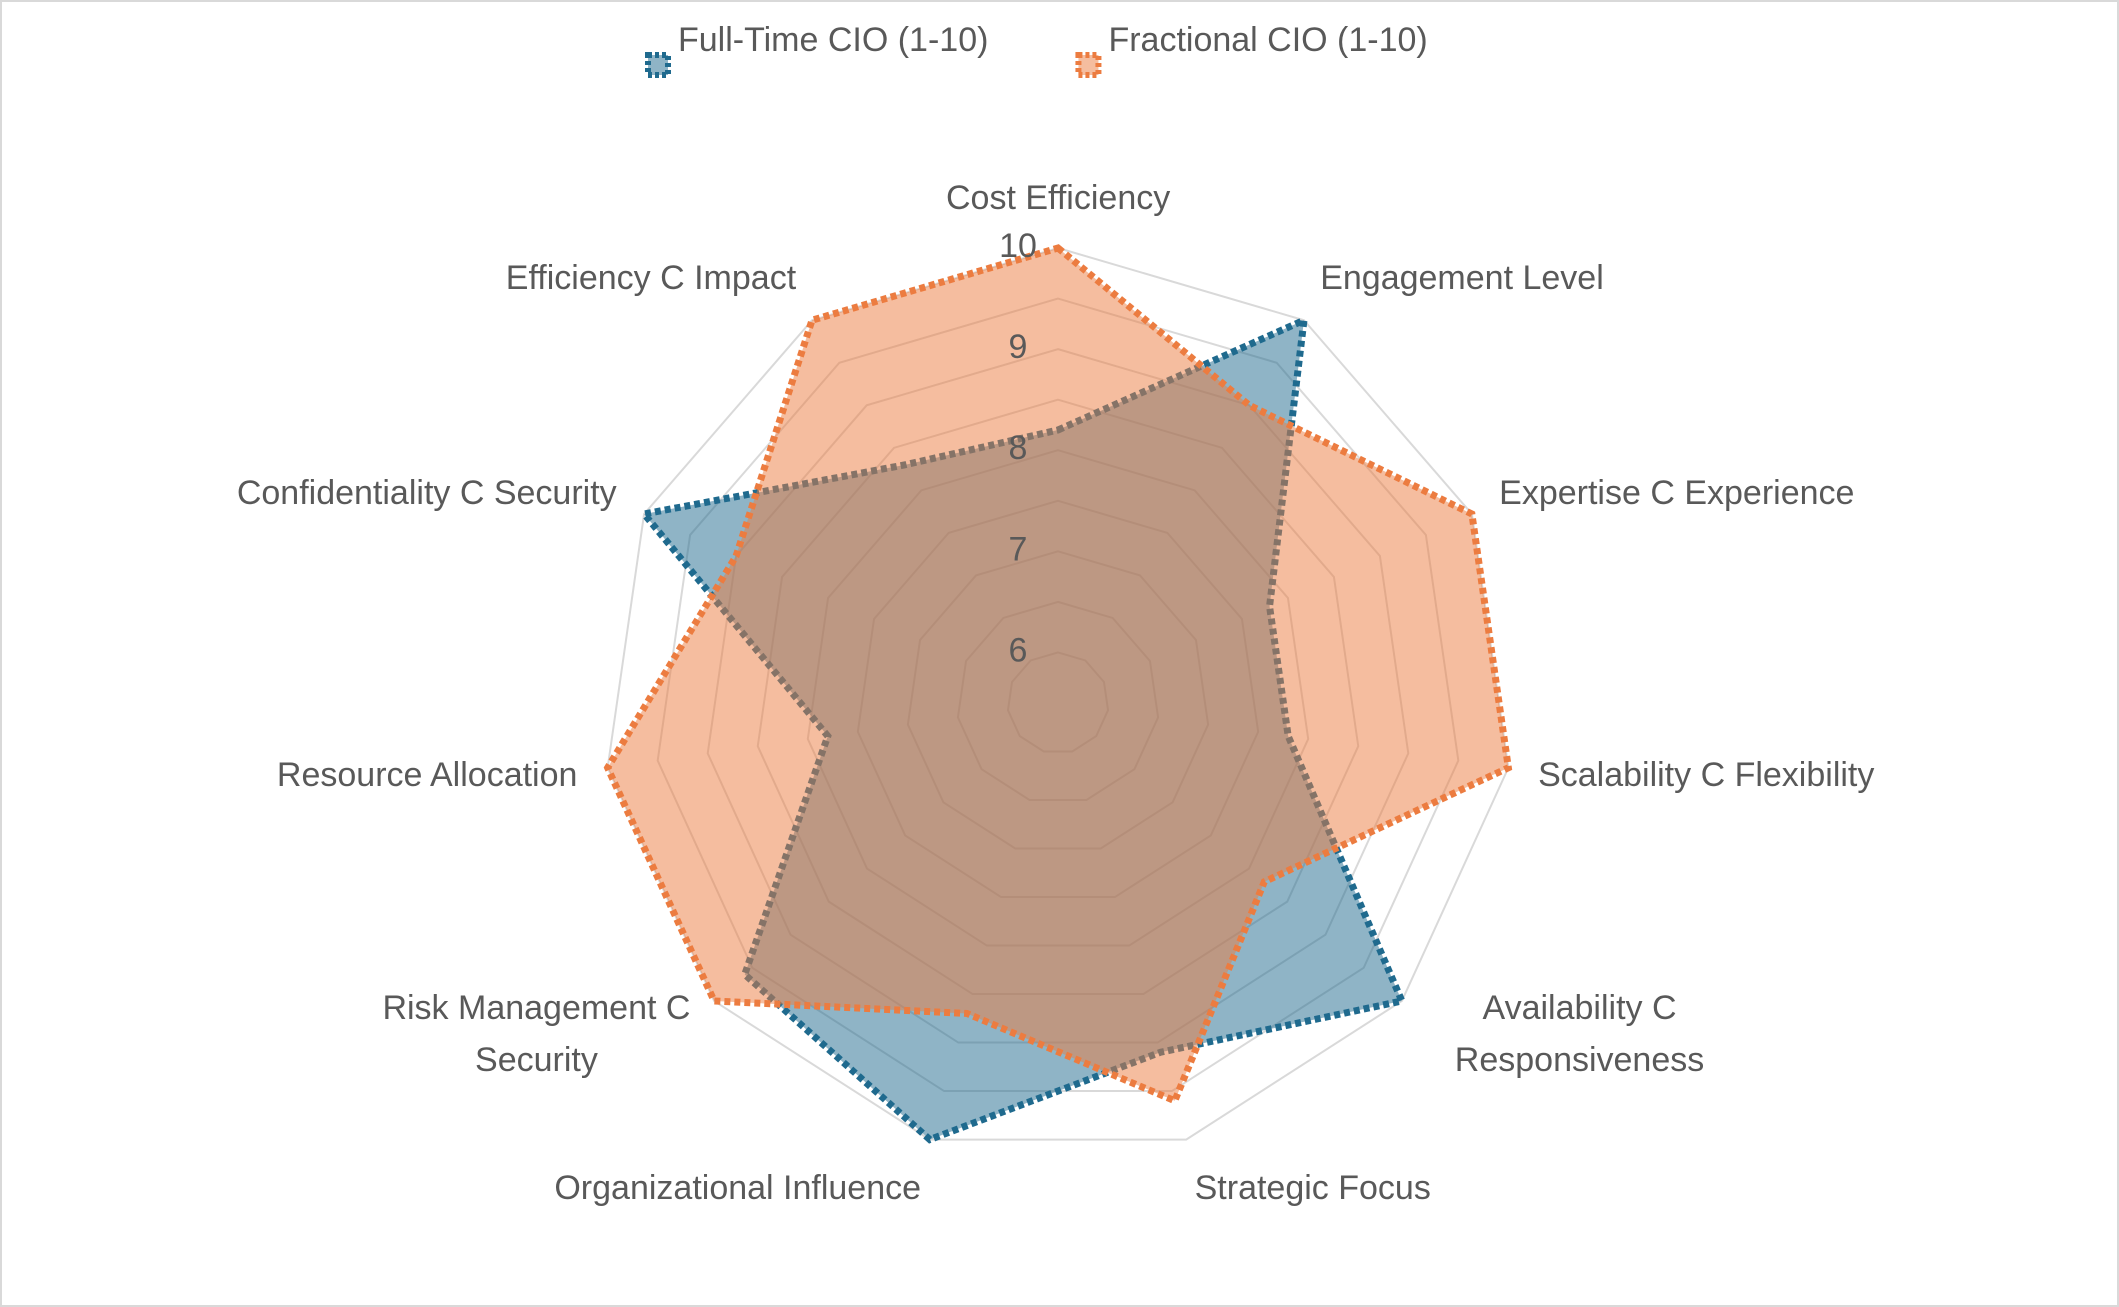 This screenshot has width=2119, height=1307. I want to click on category-label: Availability C Responsiveness, so click(1579, 1033).